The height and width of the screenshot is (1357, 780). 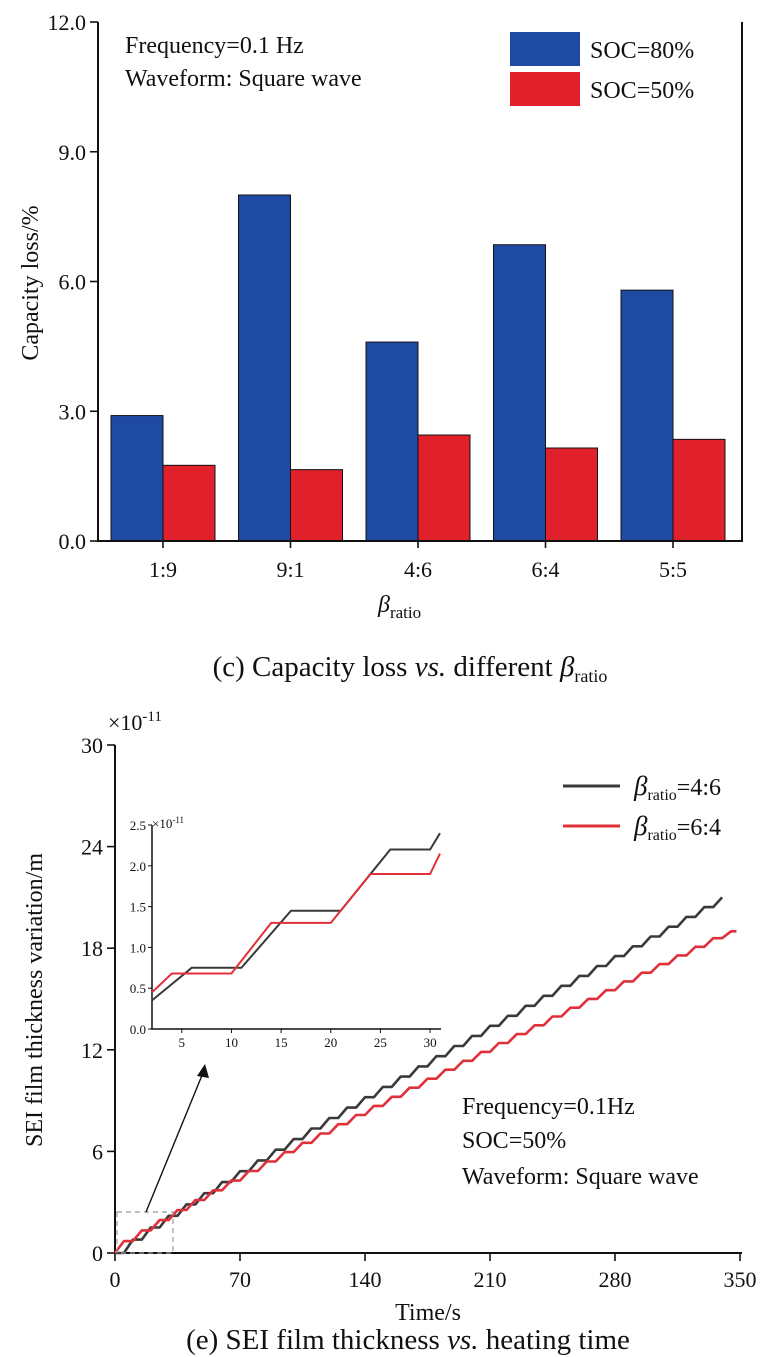 I want to click on inset-x-ticks: 5 10 15 20 25 30, so click(x=308, y=1039).